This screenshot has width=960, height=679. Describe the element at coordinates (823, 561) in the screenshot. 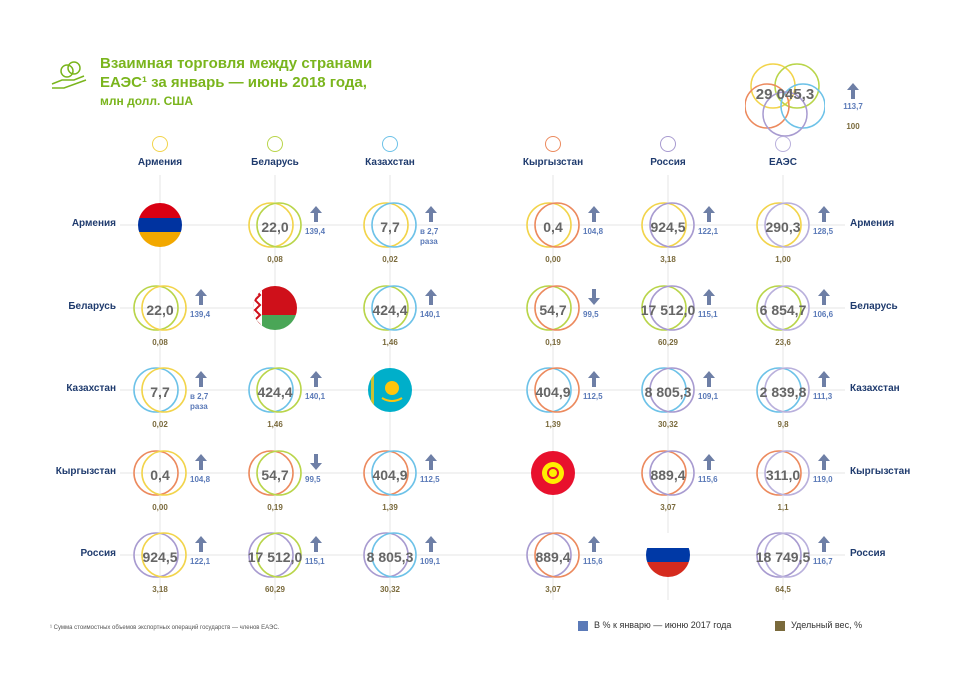

I see `cell-change: 116,7` at that location.